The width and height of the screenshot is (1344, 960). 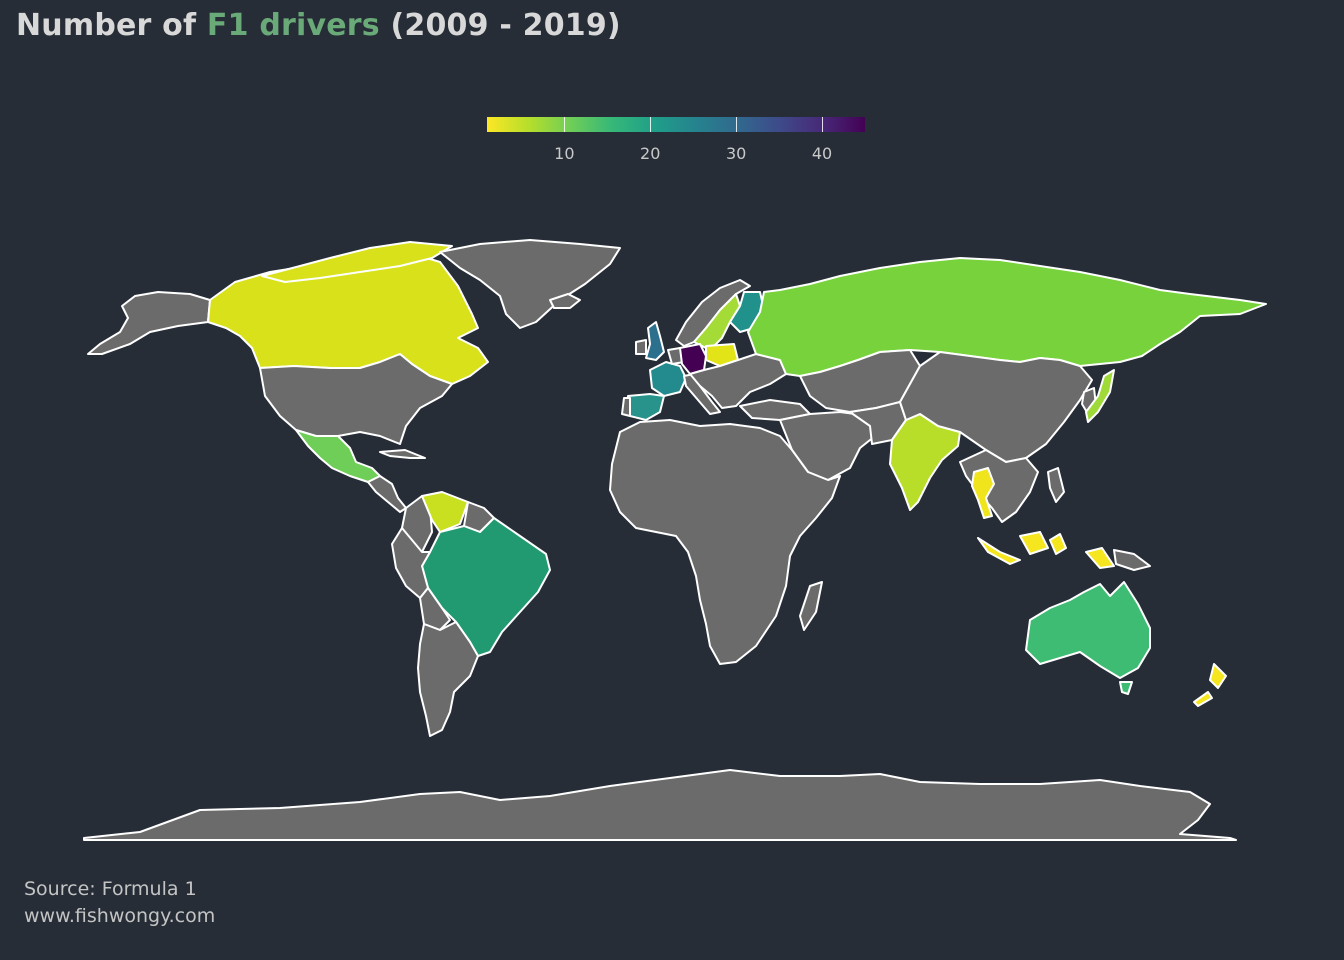 I want to click on country-iceland, so click(x=565, y=301).